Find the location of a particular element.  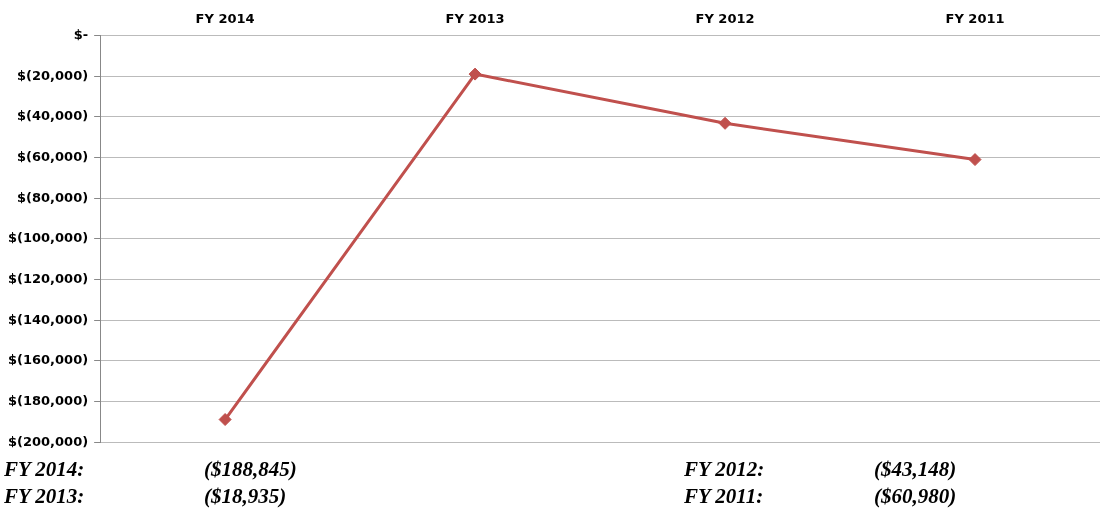

text: ($18,935) is located at coordinates (246, 496).